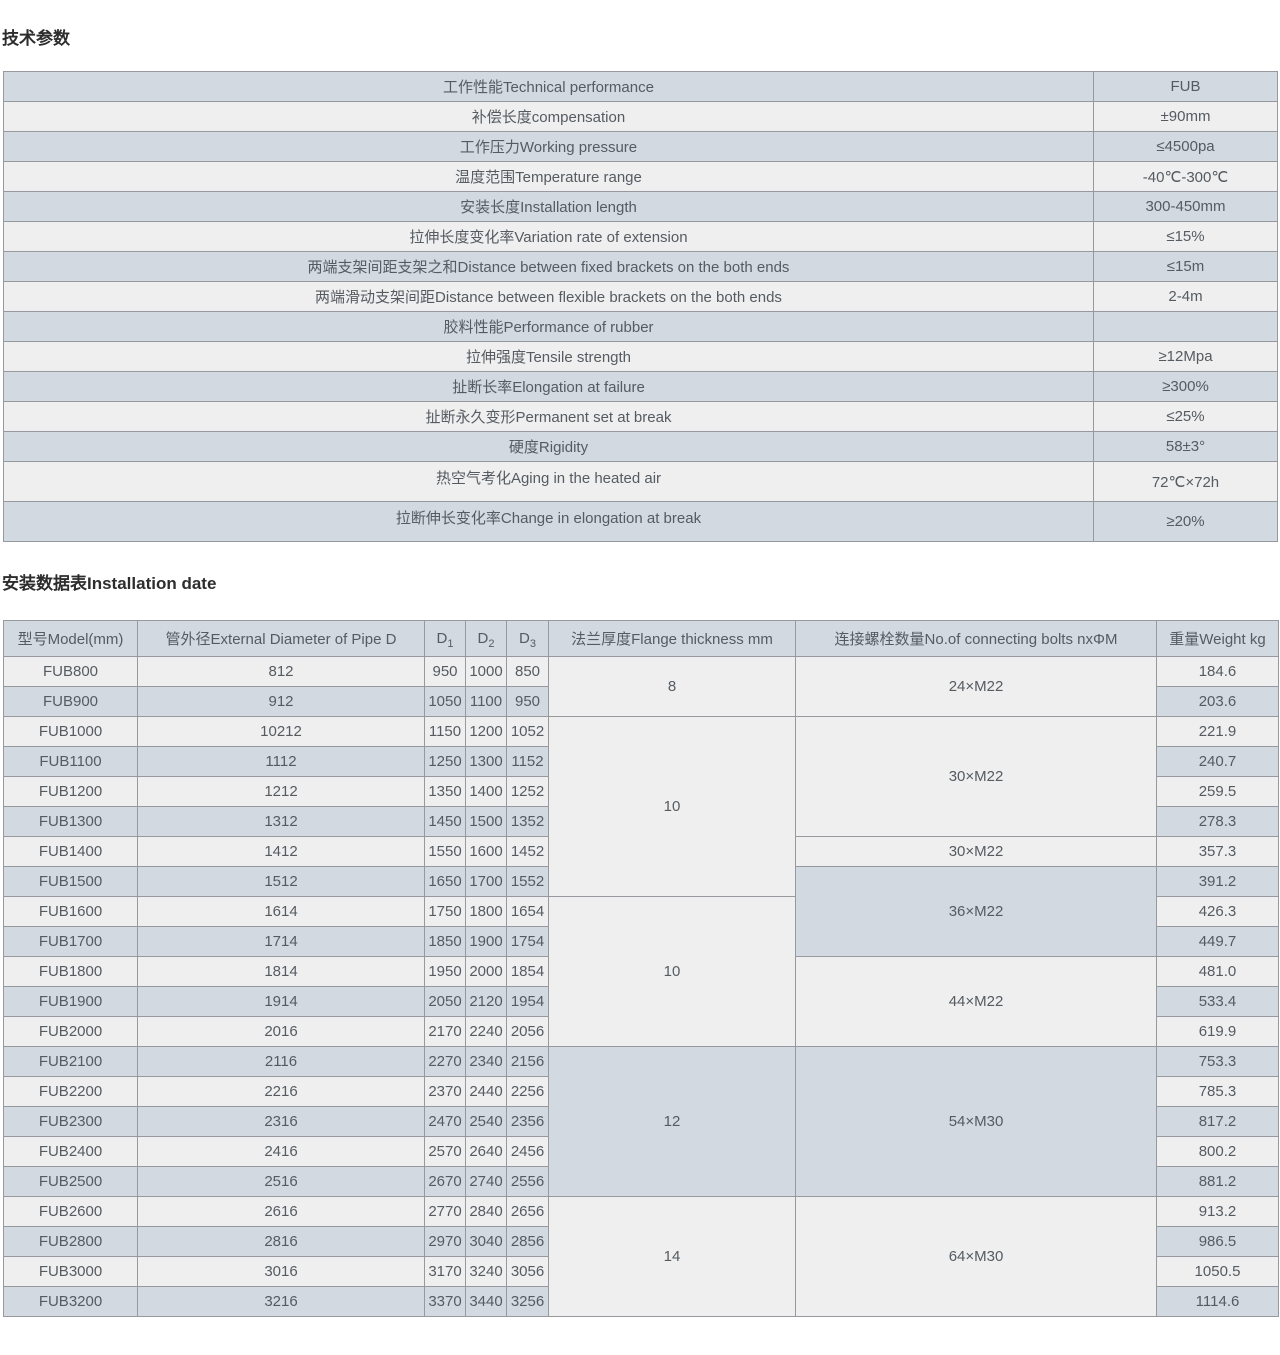 The height and width of the screenshot is (1355, 1280). What do you see at coordinates (1185, 386) in the screenshot?
I see `tech-param-value: ≥300%` at bounding box center [1185, 386].